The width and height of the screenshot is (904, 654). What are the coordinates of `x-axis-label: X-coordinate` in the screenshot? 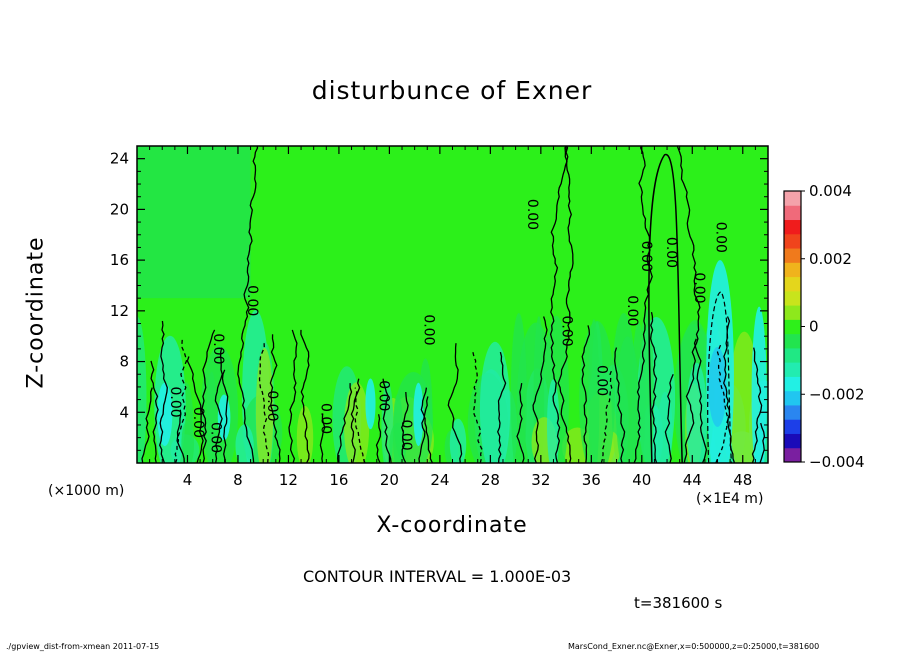 It's located at (452, 525).